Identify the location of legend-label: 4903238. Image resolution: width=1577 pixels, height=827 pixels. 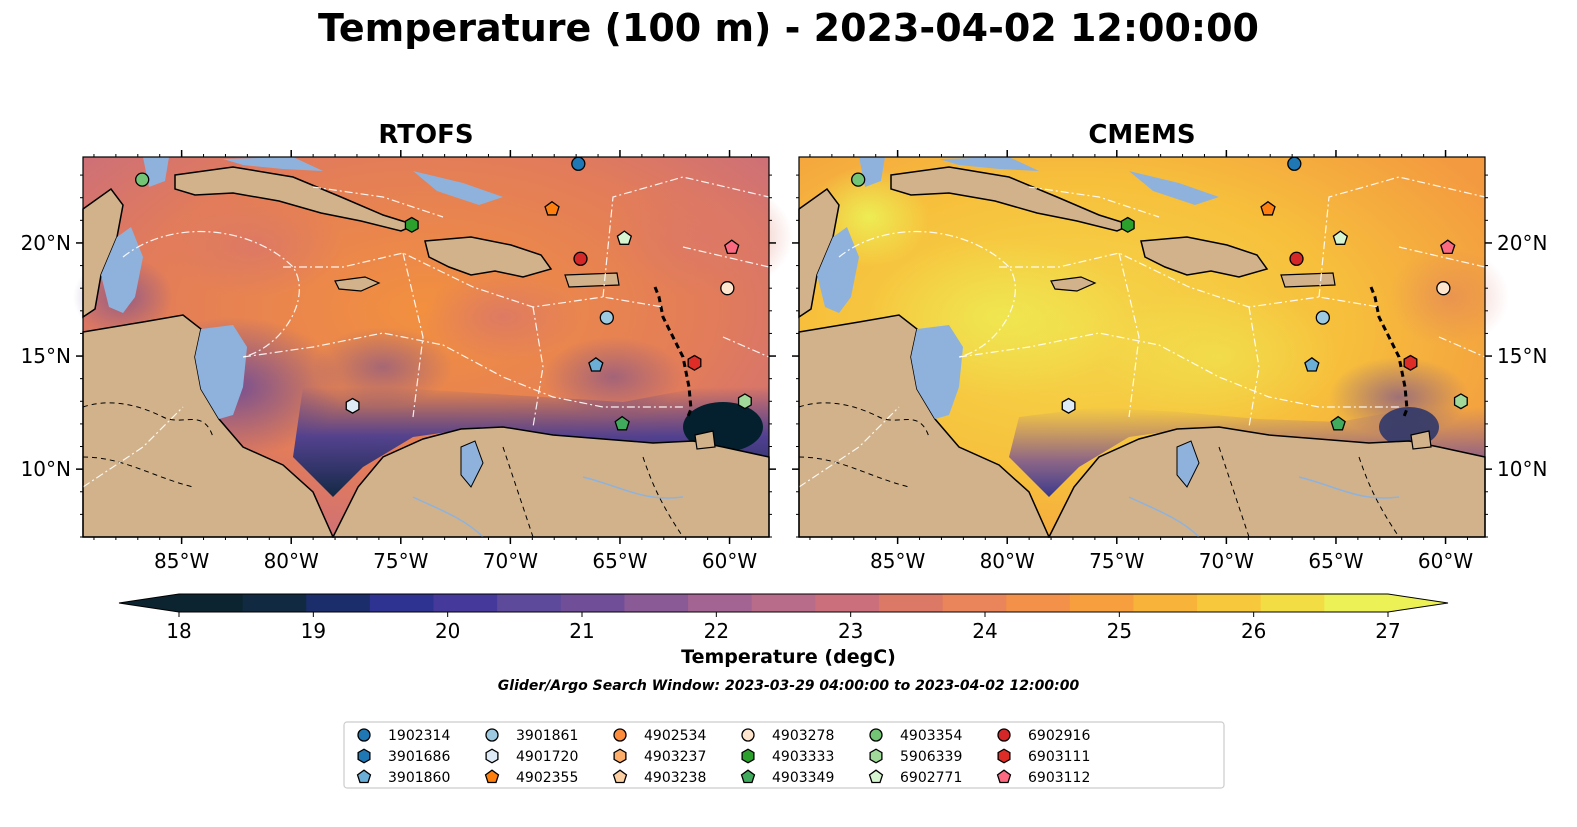
(675, 778).